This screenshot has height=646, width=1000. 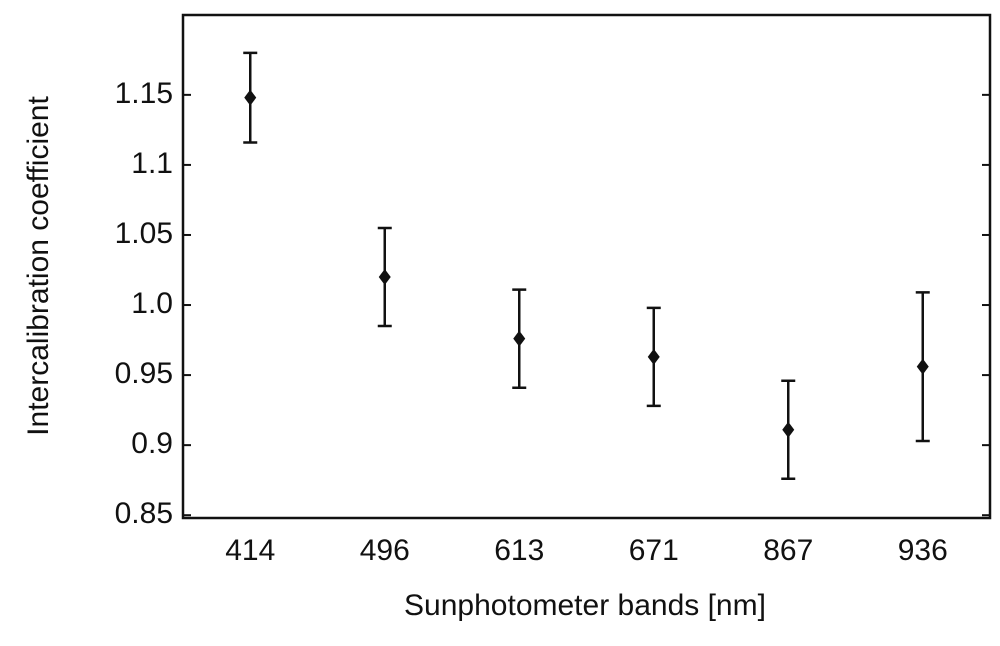 What do you see at coordinates (144, 233) in the screenshot?
I see `y-tick-label: 1.05` at bounding box center [144, 233].